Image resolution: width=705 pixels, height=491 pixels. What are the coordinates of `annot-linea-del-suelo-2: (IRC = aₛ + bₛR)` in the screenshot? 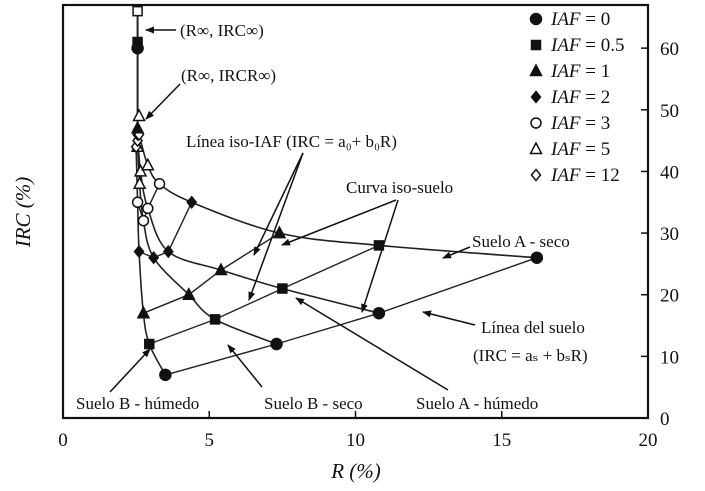 It's located at (530, 355).